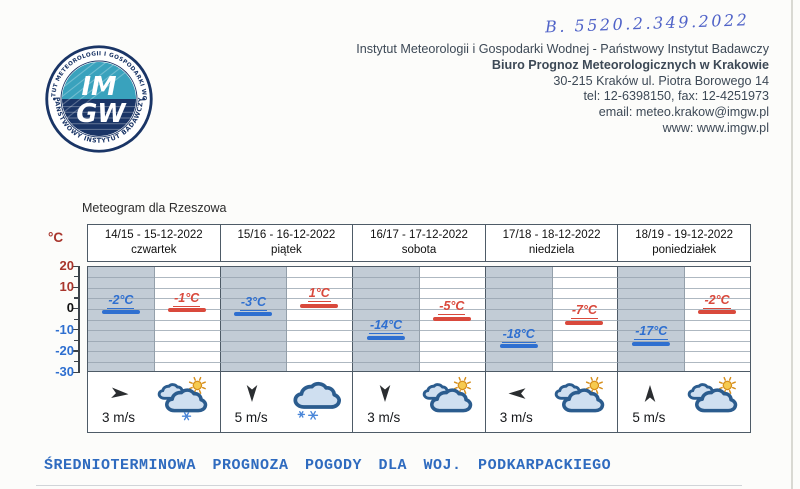 The image size is (800, 489). I want to click on min-temp-label: -17°C, so click(651, 335).